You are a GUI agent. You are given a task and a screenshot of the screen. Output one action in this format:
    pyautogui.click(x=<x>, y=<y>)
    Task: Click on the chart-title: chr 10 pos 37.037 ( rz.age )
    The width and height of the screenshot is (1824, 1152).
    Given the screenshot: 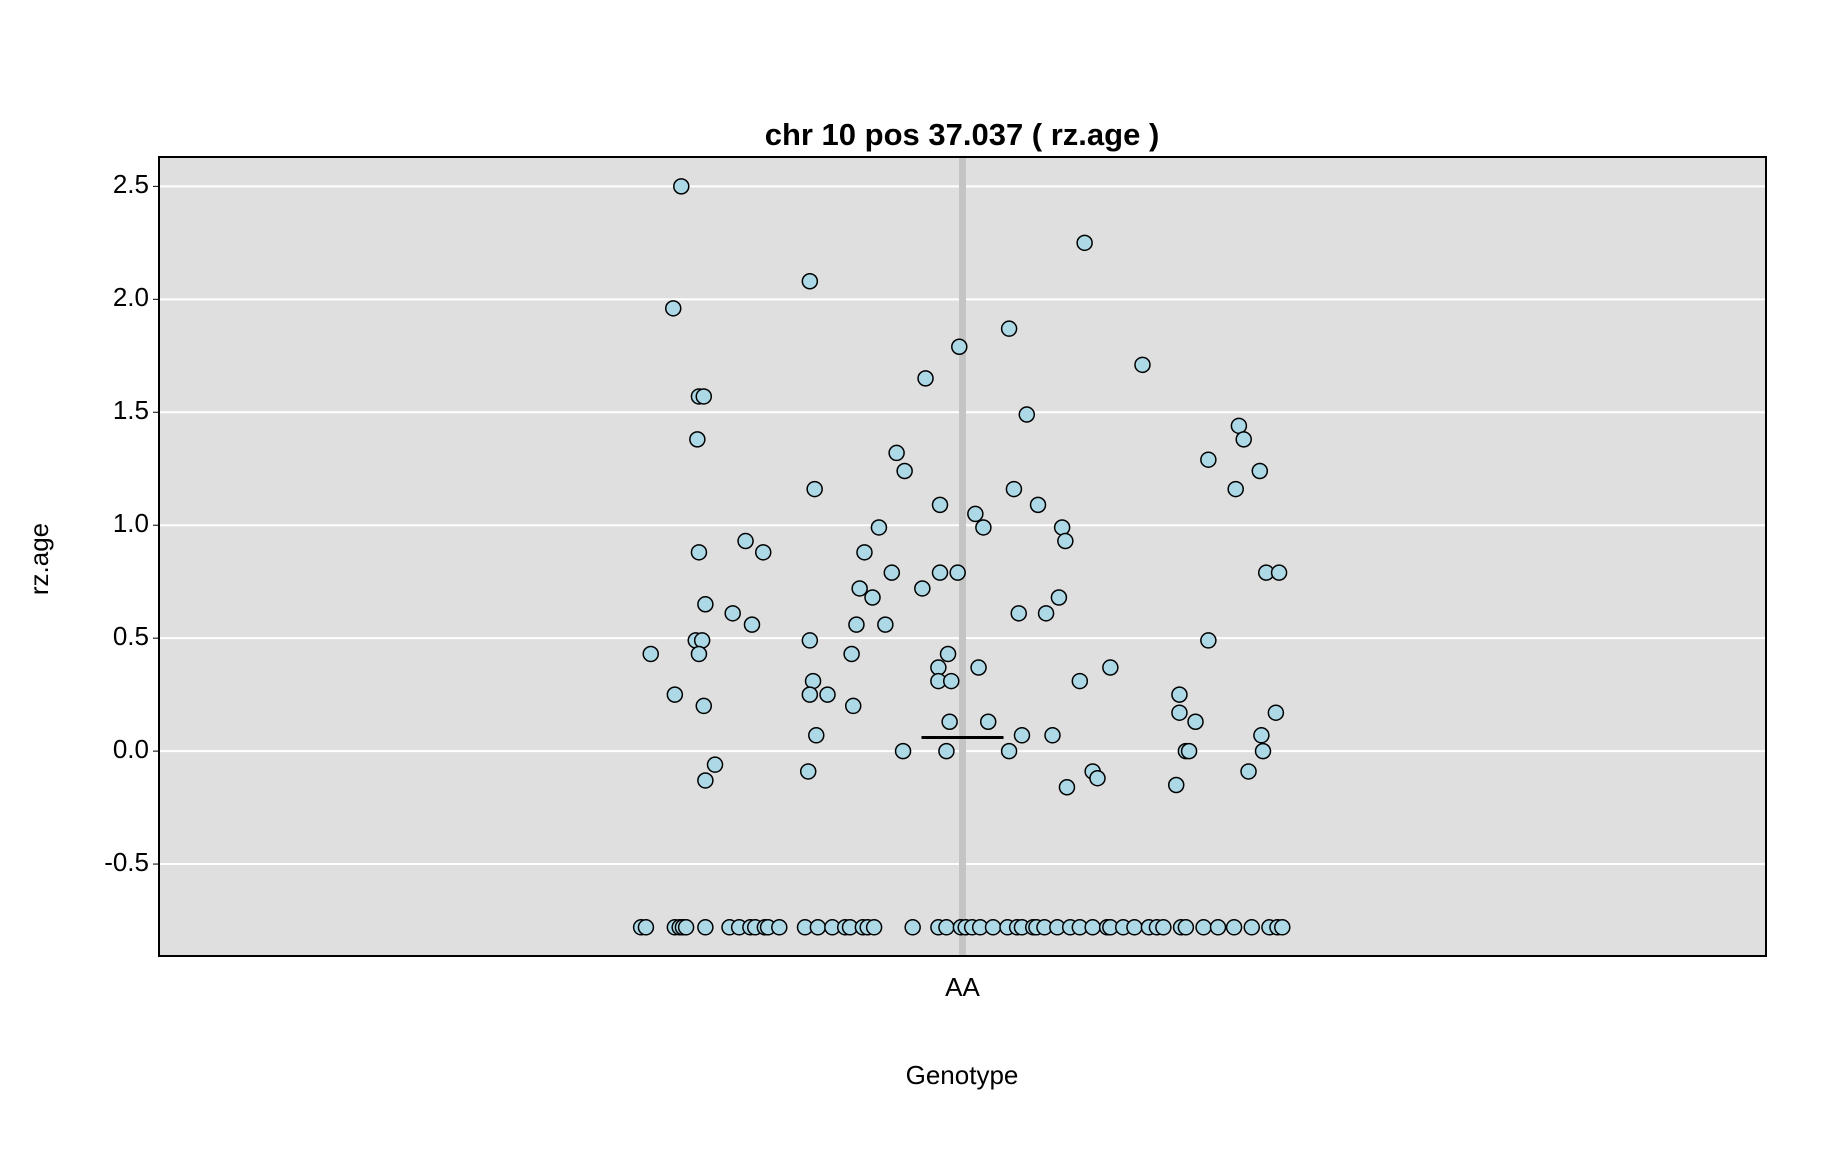 What is the action you would take?
    pyautogui.click(x=962, y=134)
    